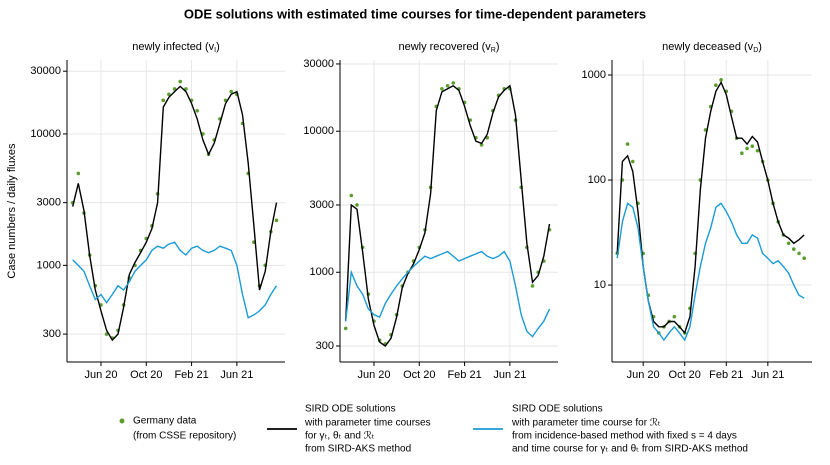  Describe the element at coordinates (173, 47) in the screenshot. I see `panel-title-main: newly infected (v` at that location.